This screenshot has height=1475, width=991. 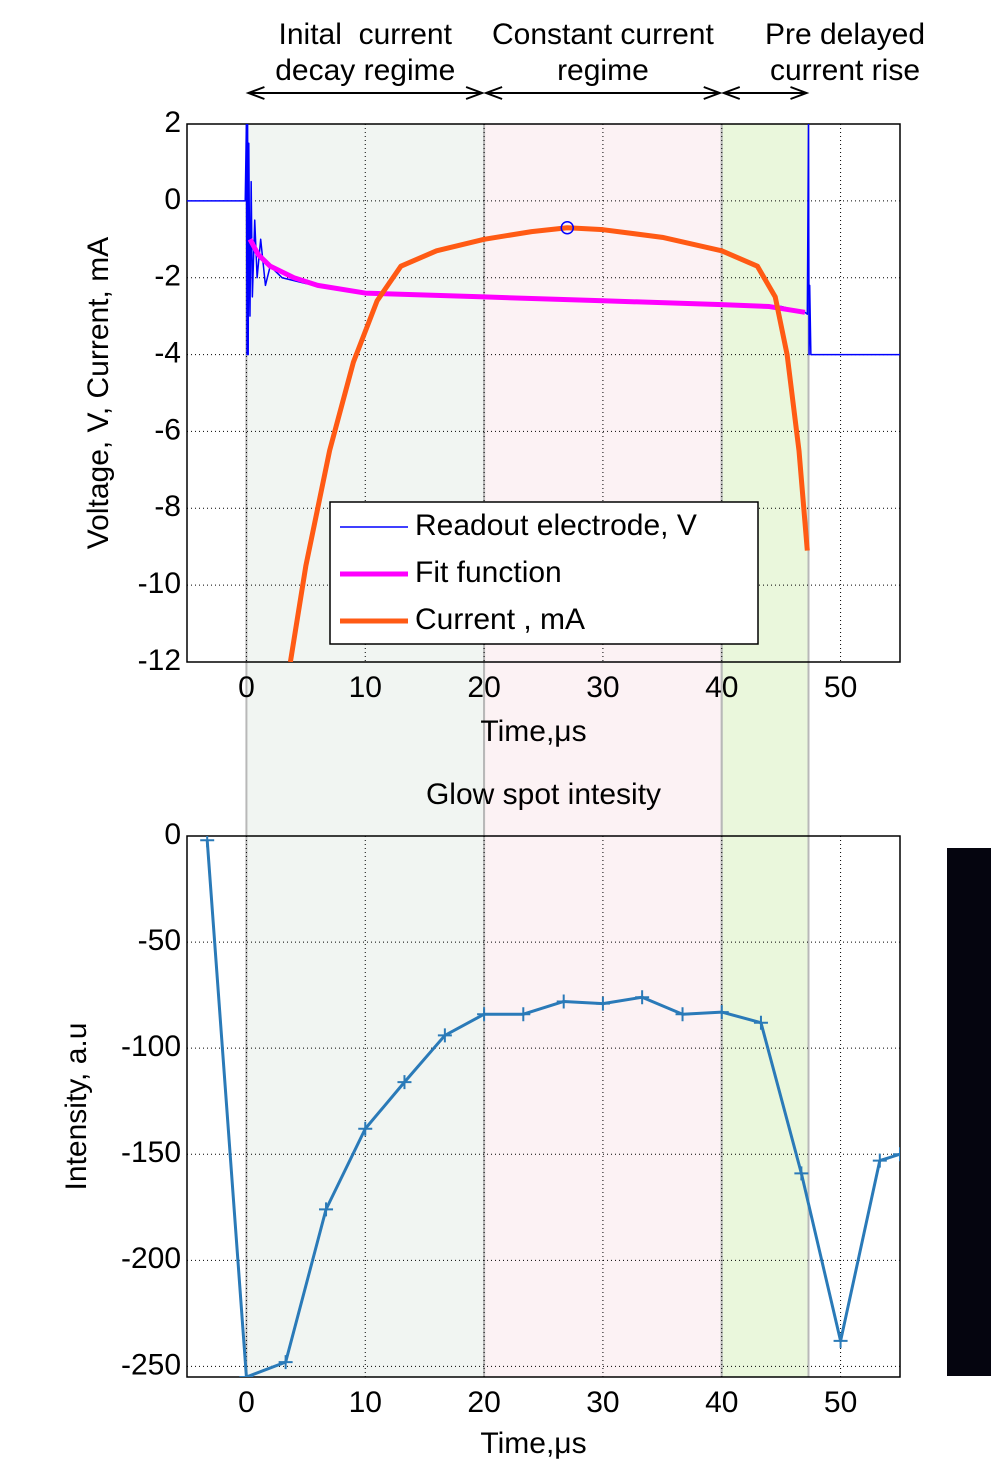 What do you see at coordinates (172, 122) in the screenshot?
I see `y-tick-label: 2` at bounding box center [172, 122].